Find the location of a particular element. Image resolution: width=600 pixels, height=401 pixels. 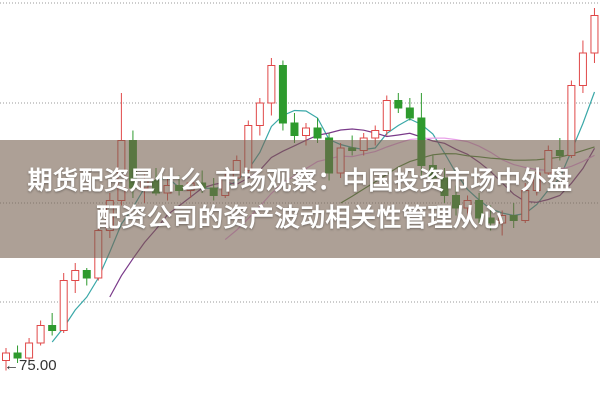

price-label-text: 75.00 is located at coordinates (38, 365).